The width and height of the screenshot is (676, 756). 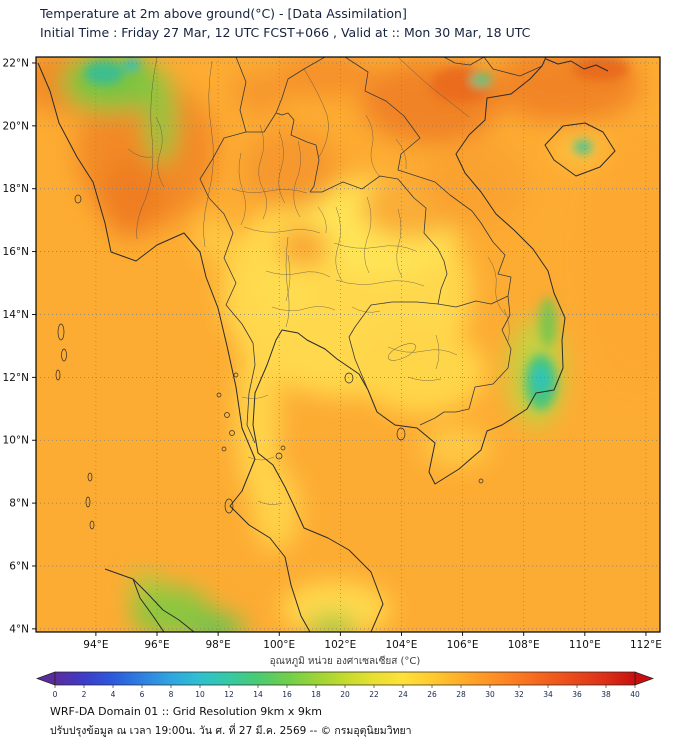 I want to click on river-red, so click(x=433, y=87).